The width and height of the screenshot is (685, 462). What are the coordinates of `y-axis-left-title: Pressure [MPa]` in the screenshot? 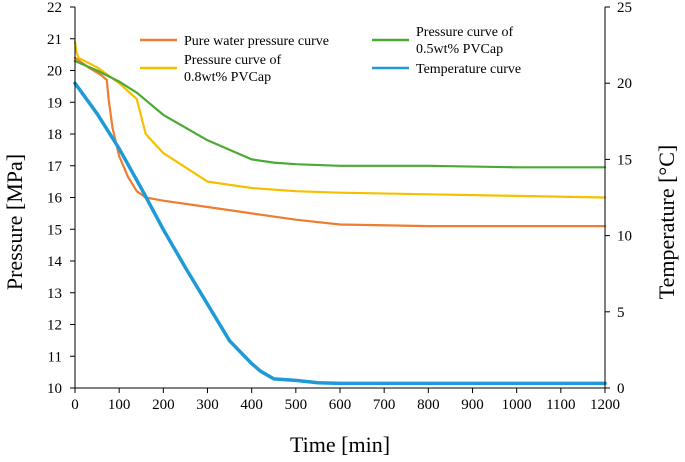 It's located at (14, 222).